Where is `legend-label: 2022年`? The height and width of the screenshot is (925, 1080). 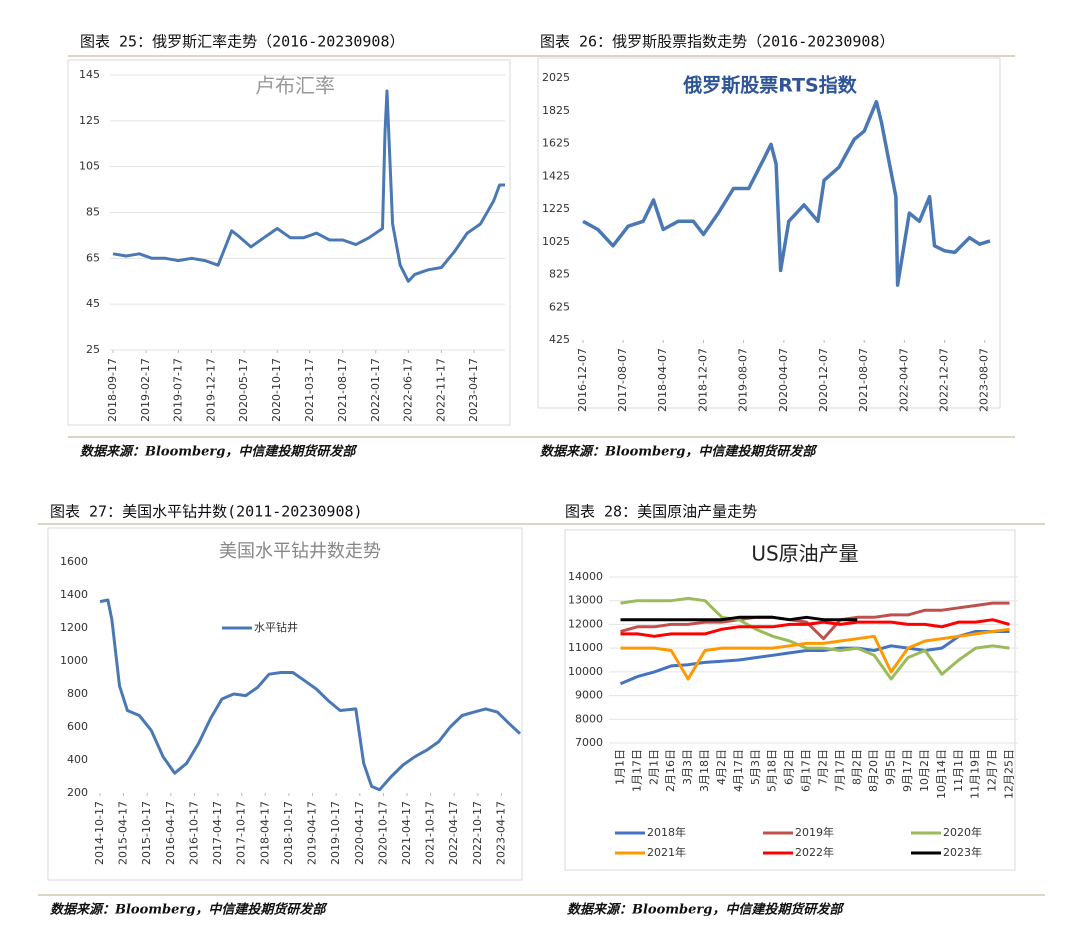
legend-label: 2022年 is located at coordinates (814, 852).